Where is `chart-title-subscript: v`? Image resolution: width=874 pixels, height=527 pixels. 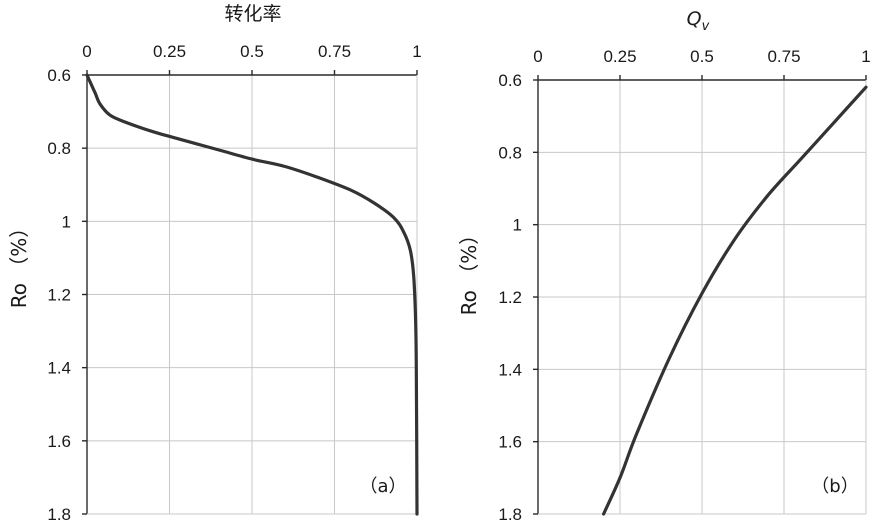 chart-title-subscript: v is located at coordinates (706, 26).